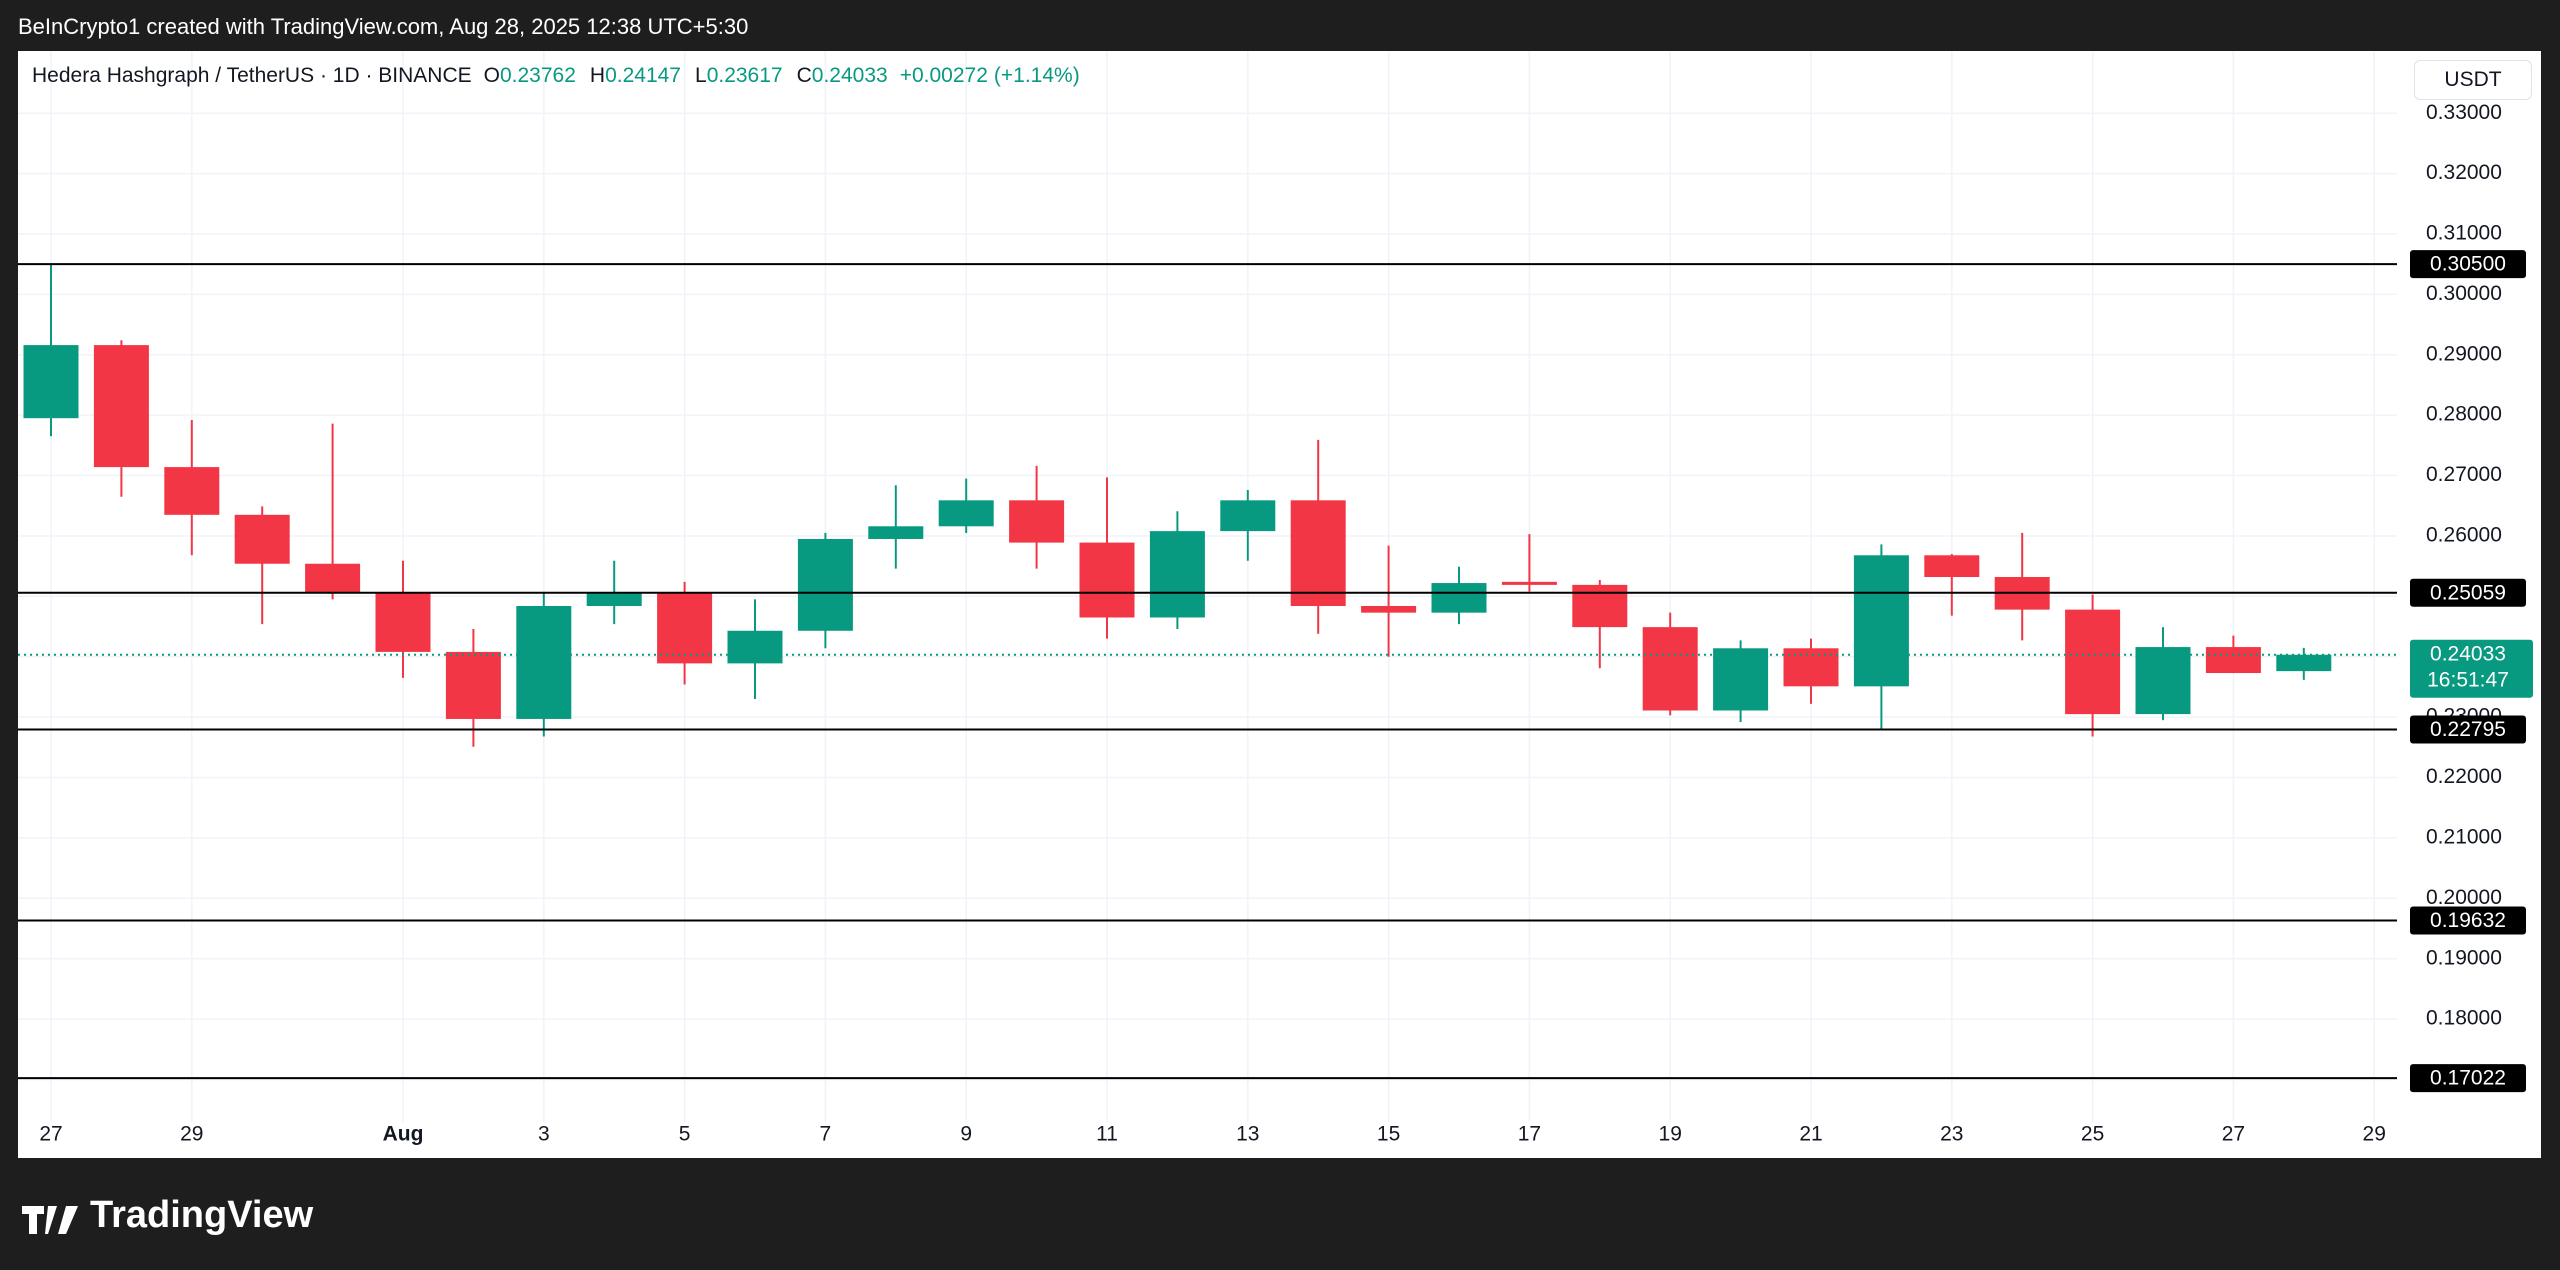 This screenshot has width=2560, height=1270. What do you see at coordinates (2464, 112) in the screenshot?
I see `y-tick-label: 0.33000` at bounding box center [2464, 112].